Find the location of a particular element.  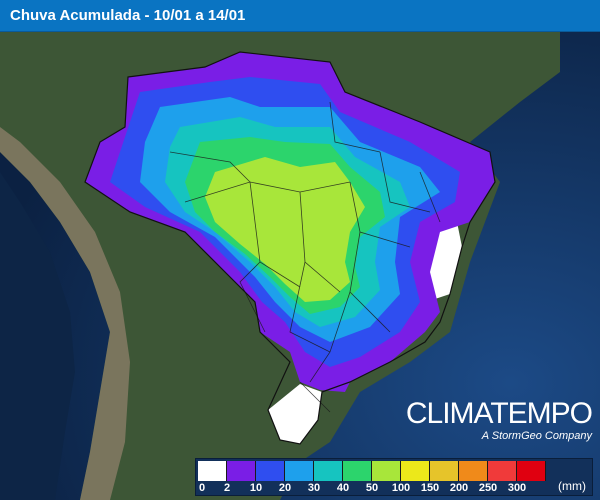

legend-tick-40: 40 is located at coordinates (343, 488).